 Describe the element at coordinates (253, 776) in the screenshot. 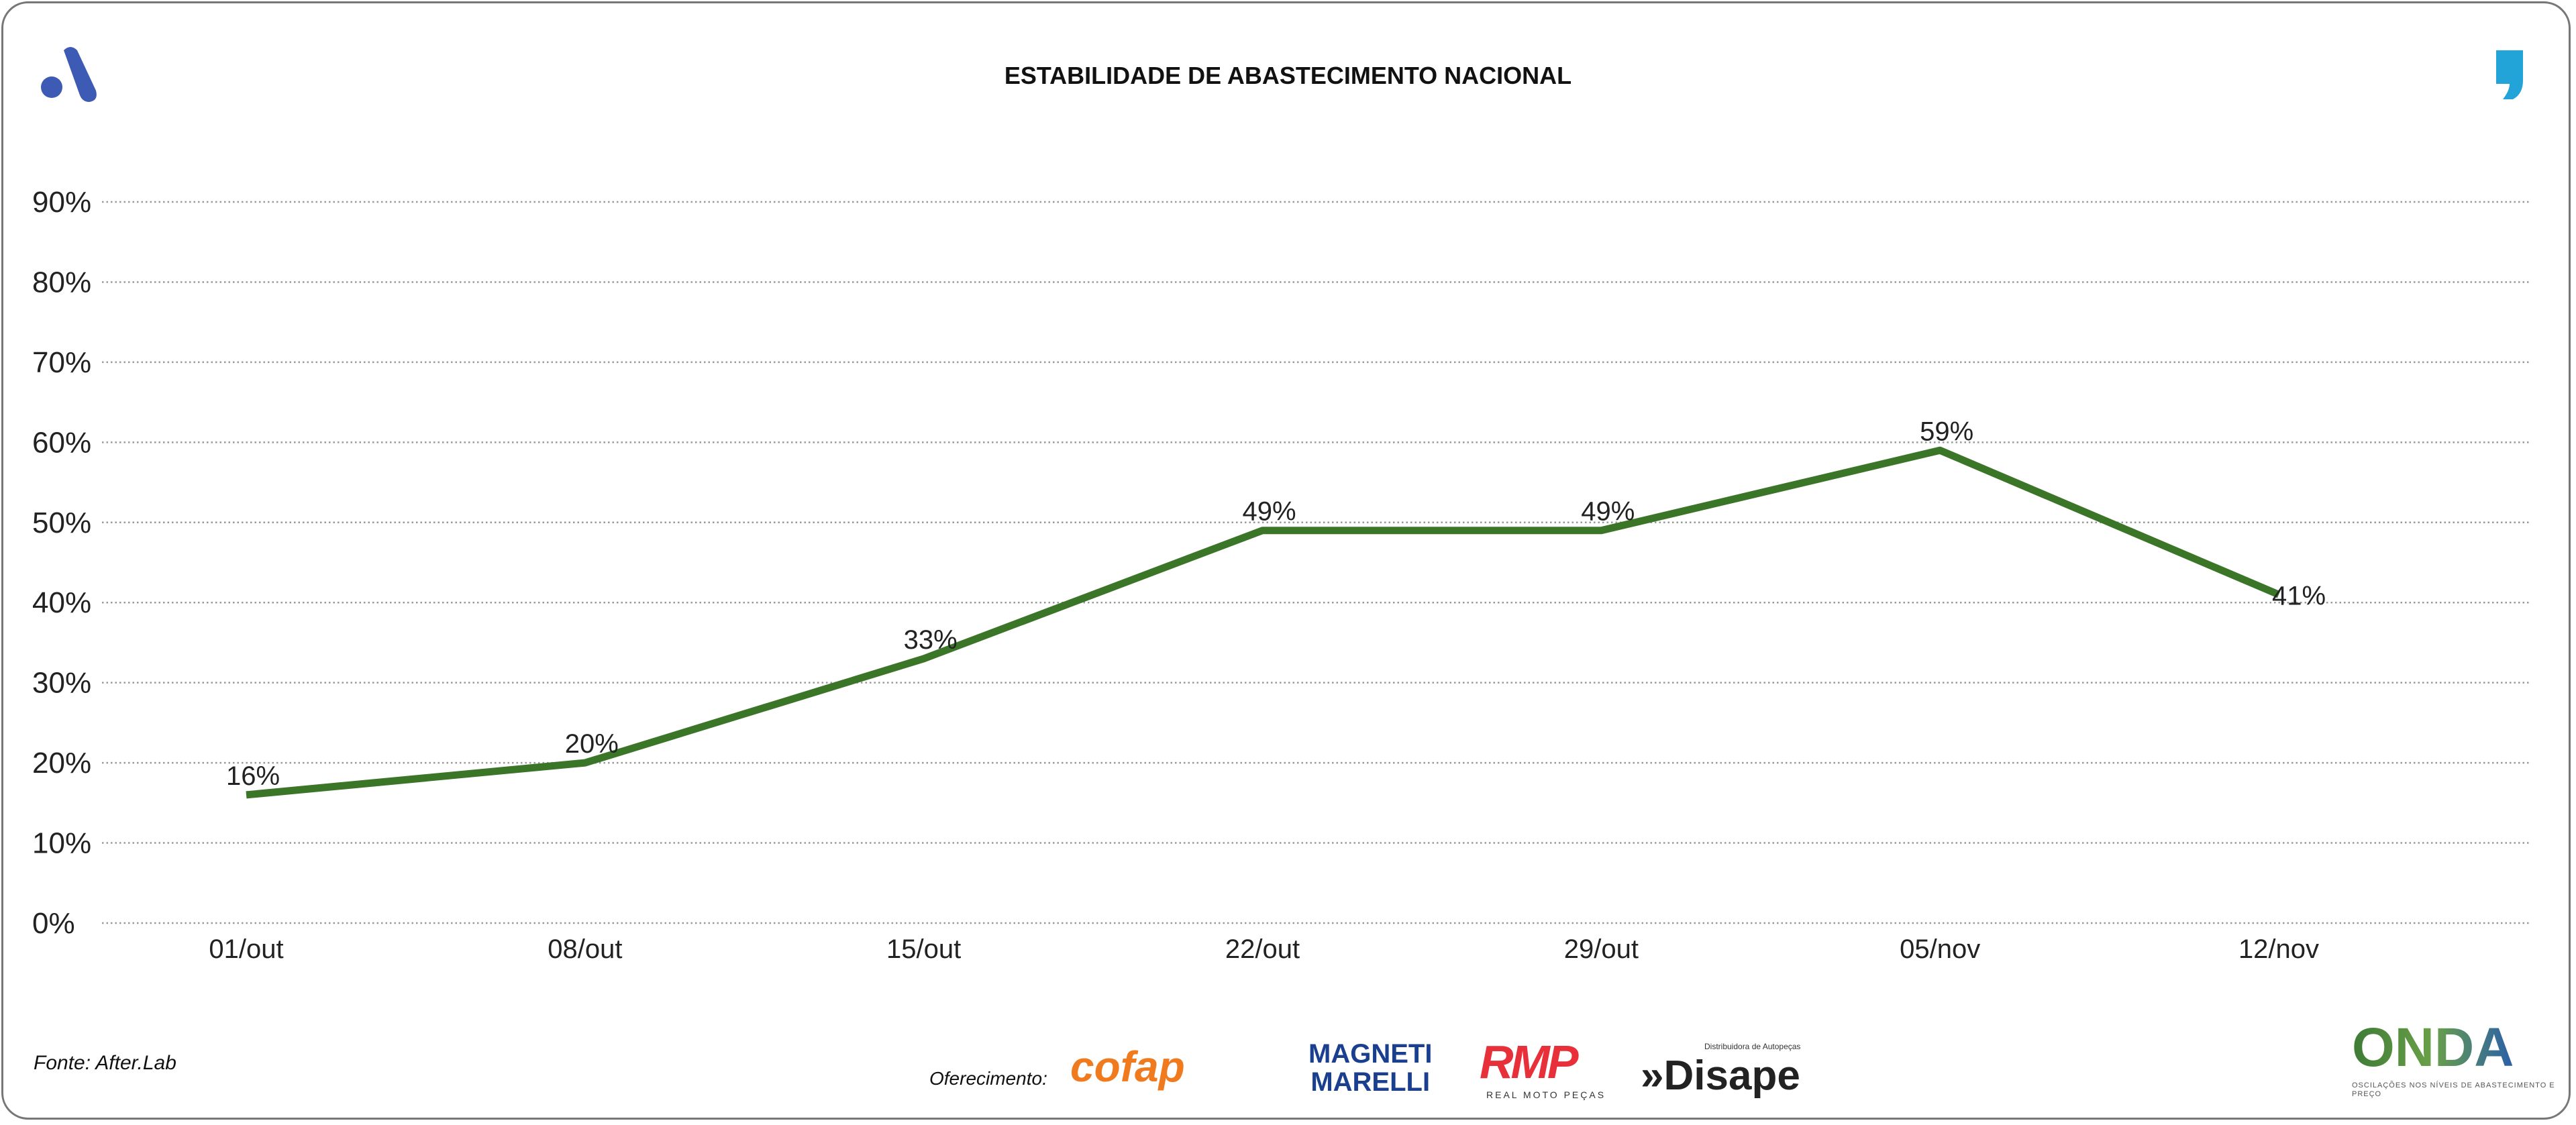

I see `data-label: 16%` at that location.